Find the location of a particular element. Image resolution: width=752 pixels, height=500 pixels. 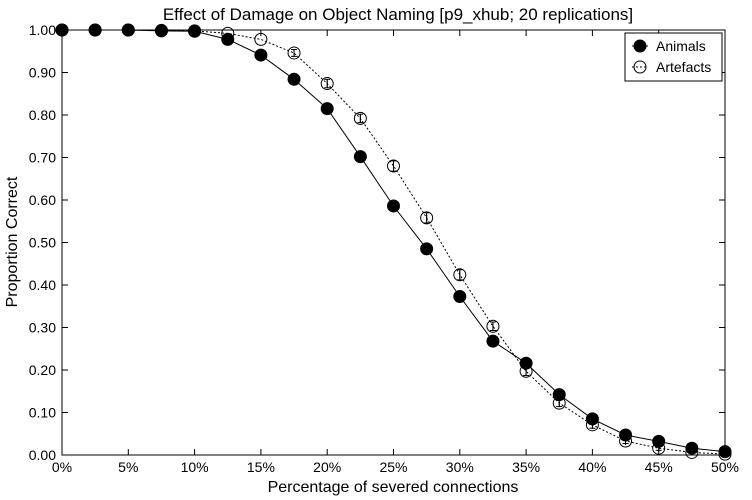

y-tick-label: 0.30 is located at coordinates (42, 328).